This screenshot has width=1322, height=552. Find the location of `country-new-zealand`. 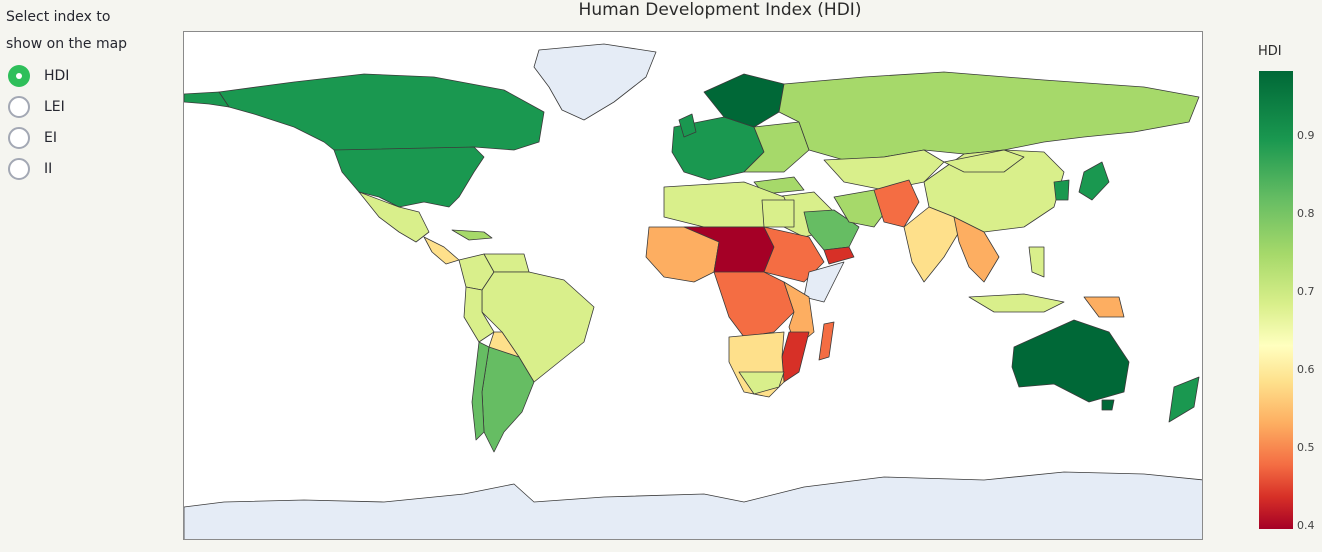

country-new-zealand is located at coordinates (1184, 399).